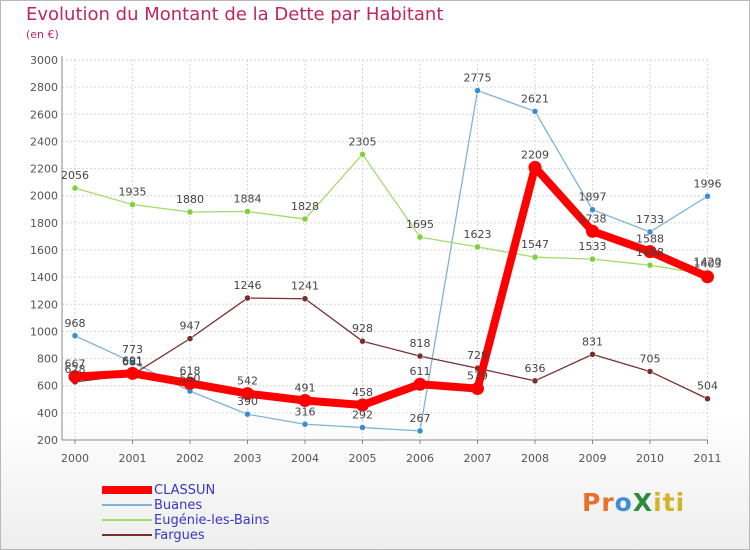 Image resolution: width=750 pixels, height=550 pixels. Describe the element at coordinates (305, 388) in the screenshot. I see `data-label: 491` at that location.